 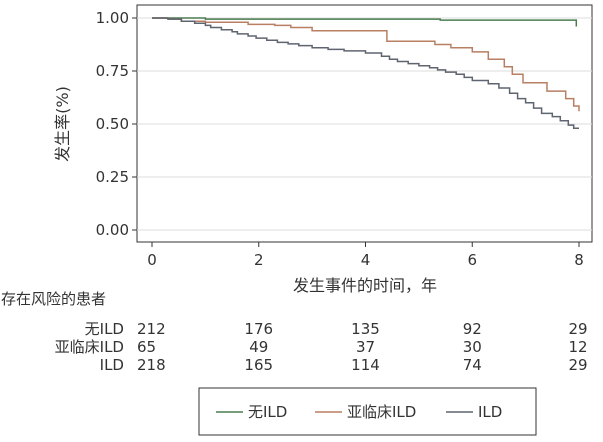 What do you see at coordinates (62, 124) in the screenshot?
I see `y-axis-title: 发生率(%)` at bounding box center [62, 124].